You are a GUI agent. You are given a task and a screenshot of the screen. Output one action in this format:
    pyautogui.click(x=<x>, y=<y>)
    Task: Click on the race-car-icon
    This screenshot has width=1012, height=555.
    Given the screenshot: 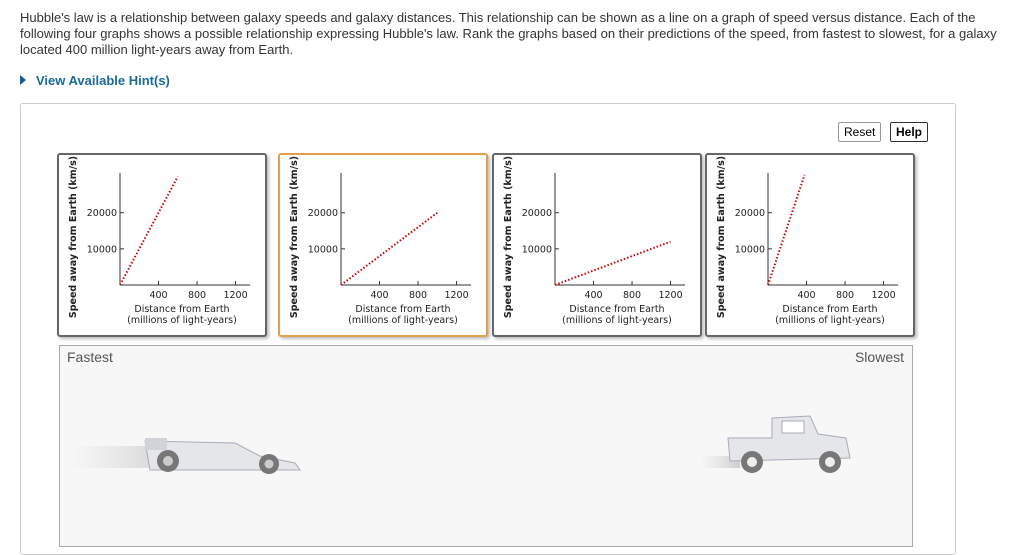 What is the action you would take?
    pyautogui.click(x=185, y=456)
    